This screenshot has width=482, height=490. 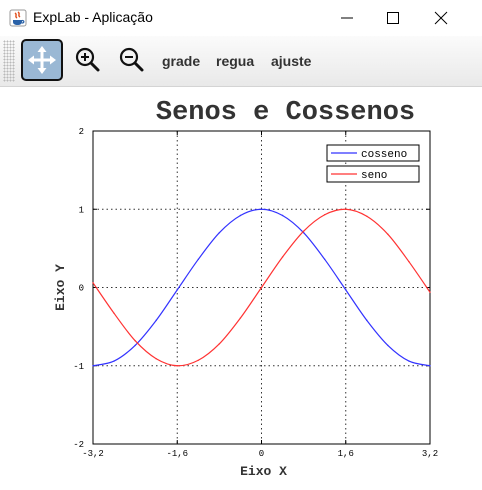 I want to click on toolbar-grip, so click(x=9, y=61).